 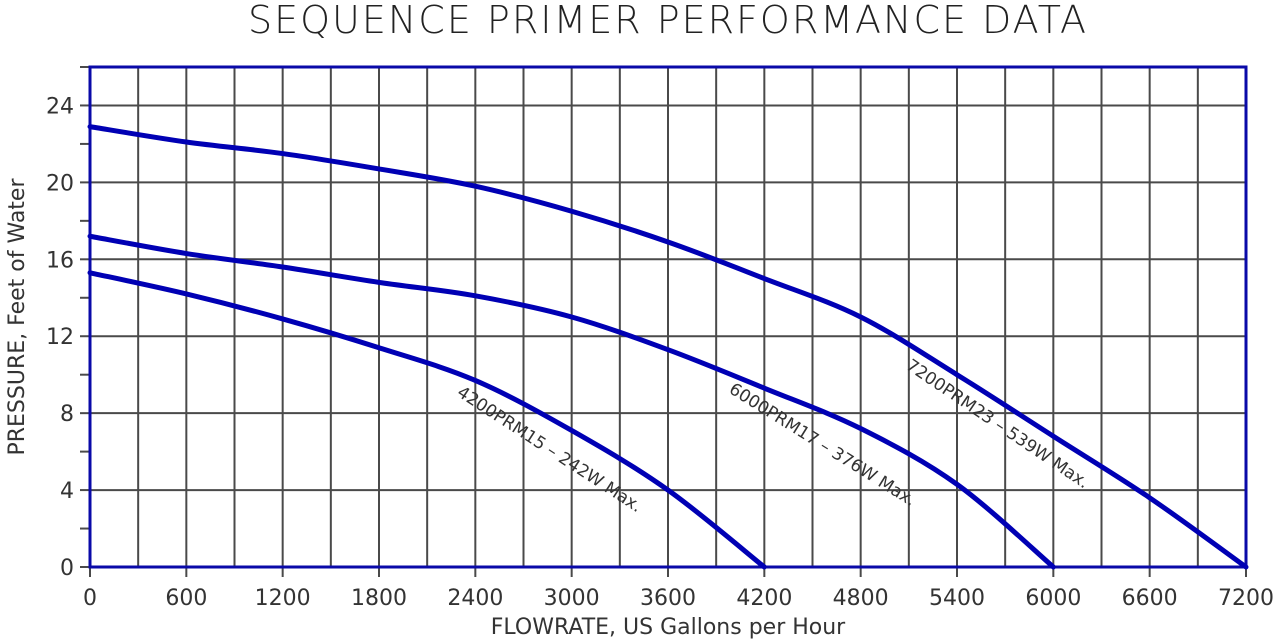 I want to click on y-tick-label: 24, so click(x=60, y=106).